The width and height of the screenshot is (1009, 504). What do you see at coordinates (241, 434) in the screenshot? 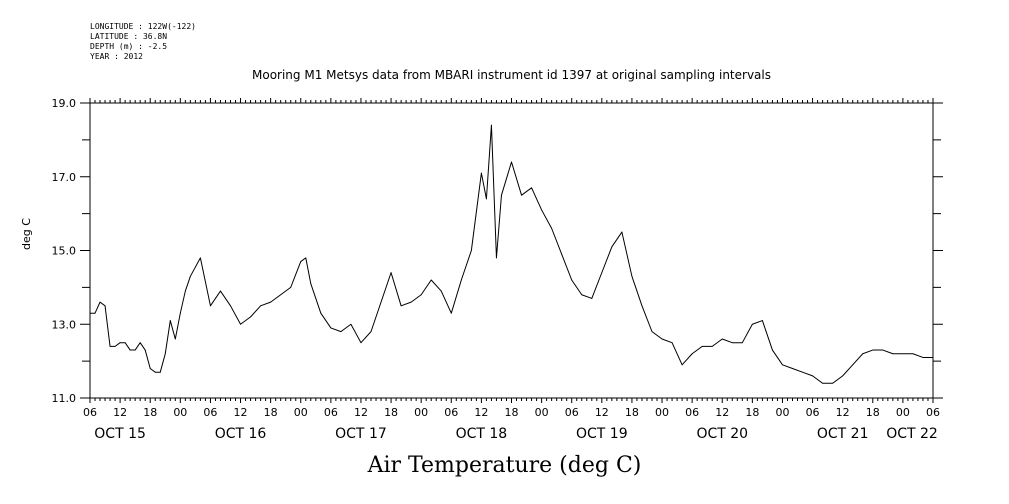
I see `x-day-label: OCT 16` at bounding box center [241, 434].